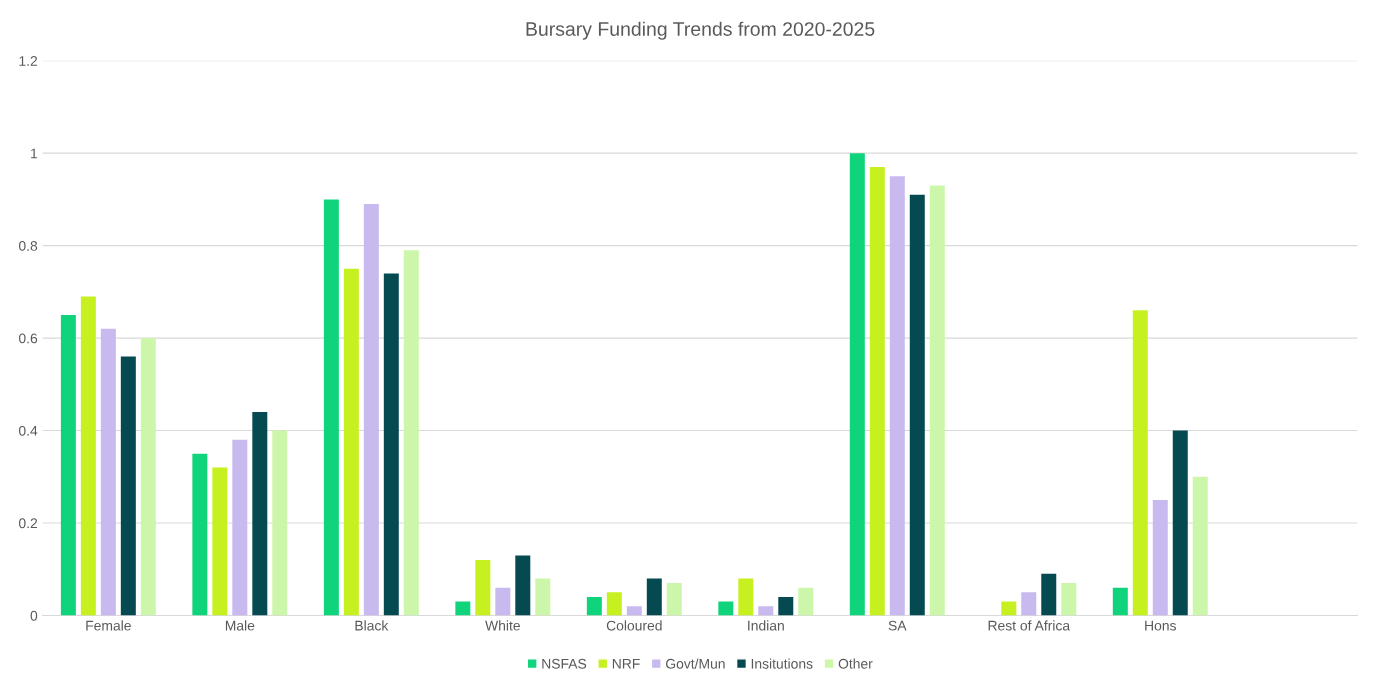  Describe the element at coordinates (634, 625) in the screenshot. I see `x-tick-label: Coloured` at that location.